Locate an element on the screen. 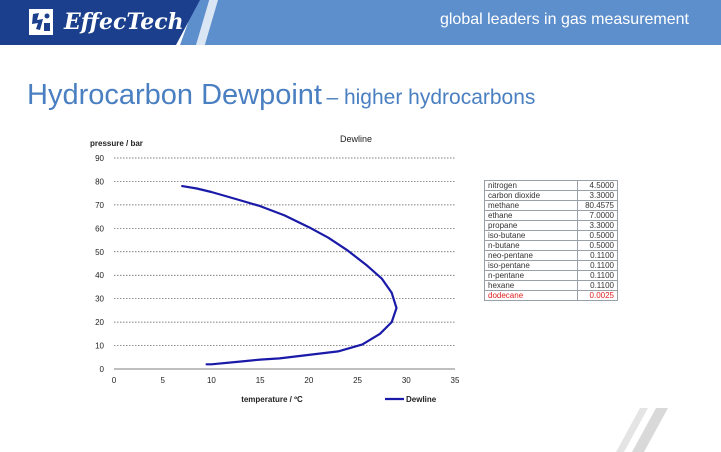 The width and height of the screenshot is (721, 452). tagline: global leaders in gas measurement is located at coordinates (564, 19).